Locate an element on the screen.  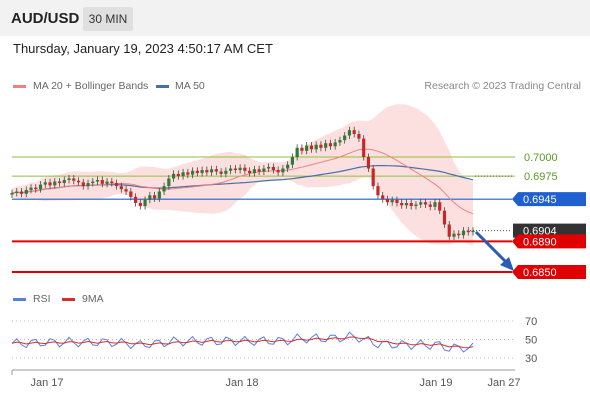
rsi-legend-swatch is located at coordinates (19, 299).